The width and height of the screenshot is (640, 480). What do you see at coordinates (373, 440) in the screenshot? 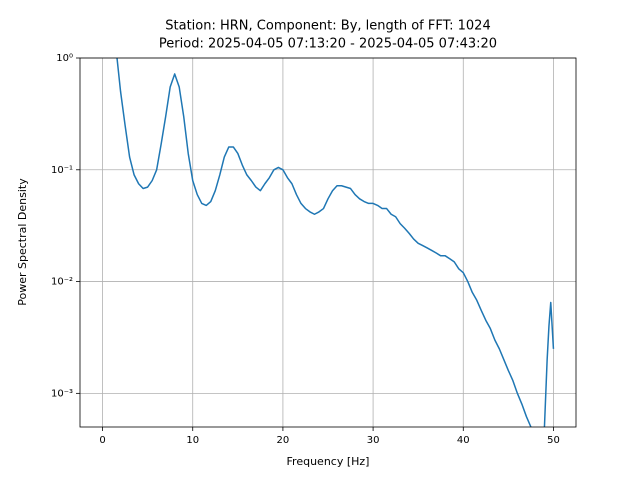
I see `x-tick-label: 30` at bounding box center [373, 440].